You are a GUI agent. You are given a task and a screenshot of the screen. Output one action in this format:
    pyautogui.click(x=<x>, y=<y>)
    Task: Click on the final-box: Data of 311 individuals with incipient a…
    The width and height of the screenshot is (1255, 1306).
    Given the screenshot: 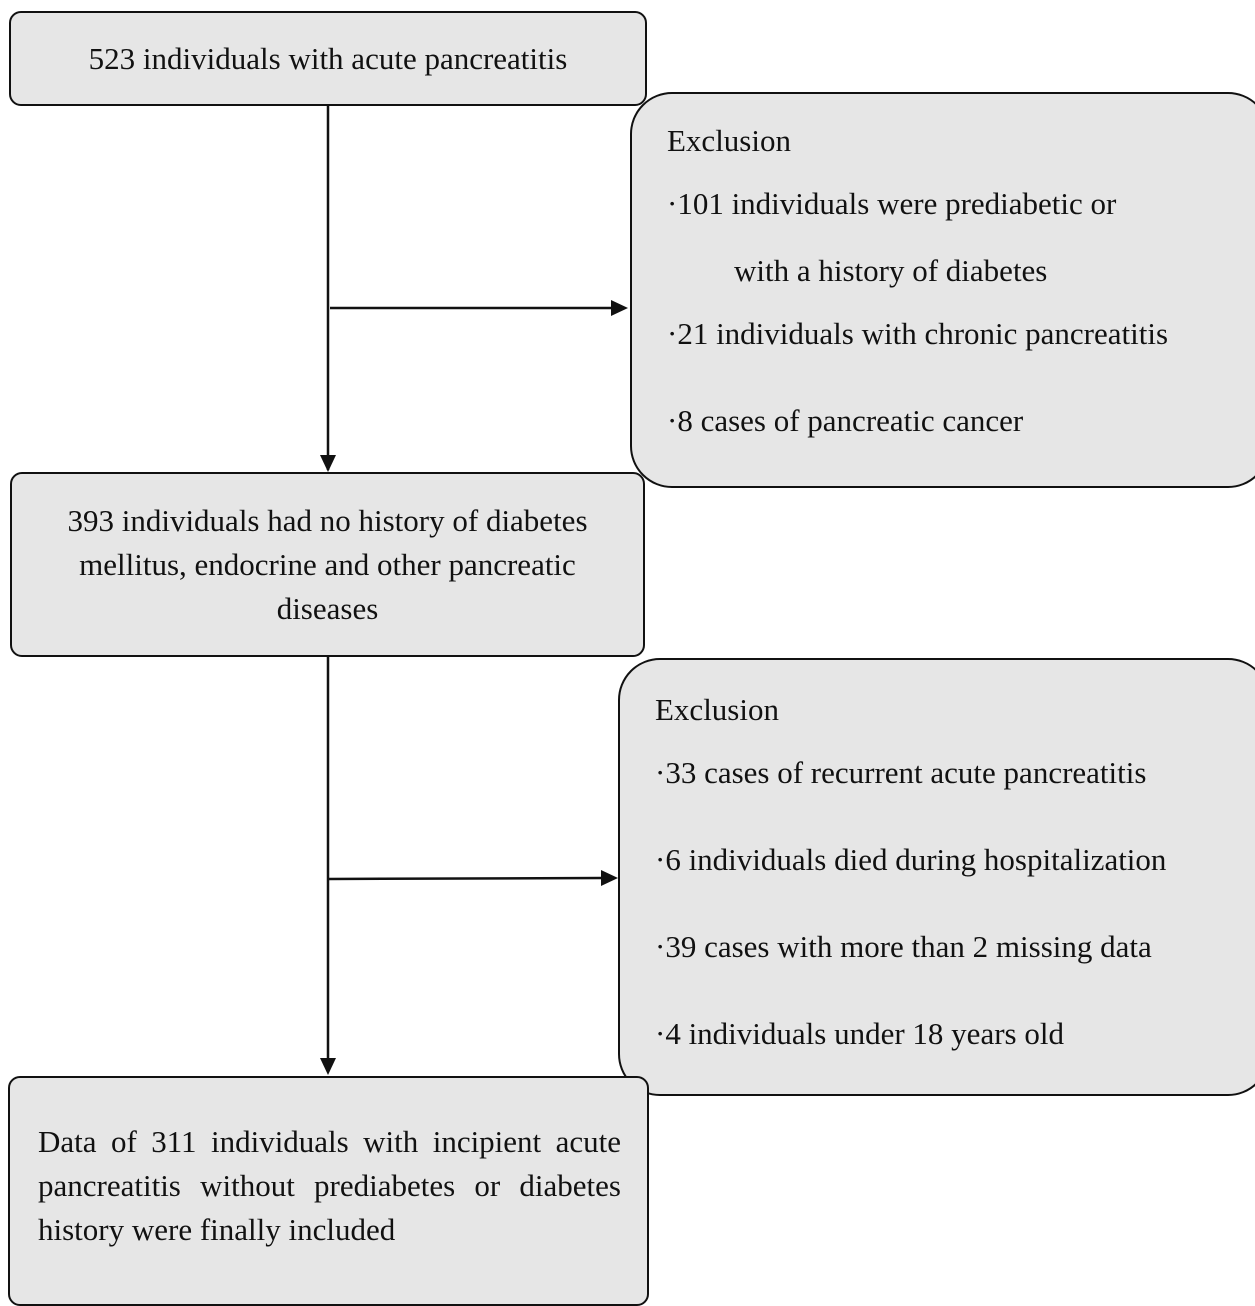 What is the action you would take?
    pyautogui.click(x=328, y=1191)
    